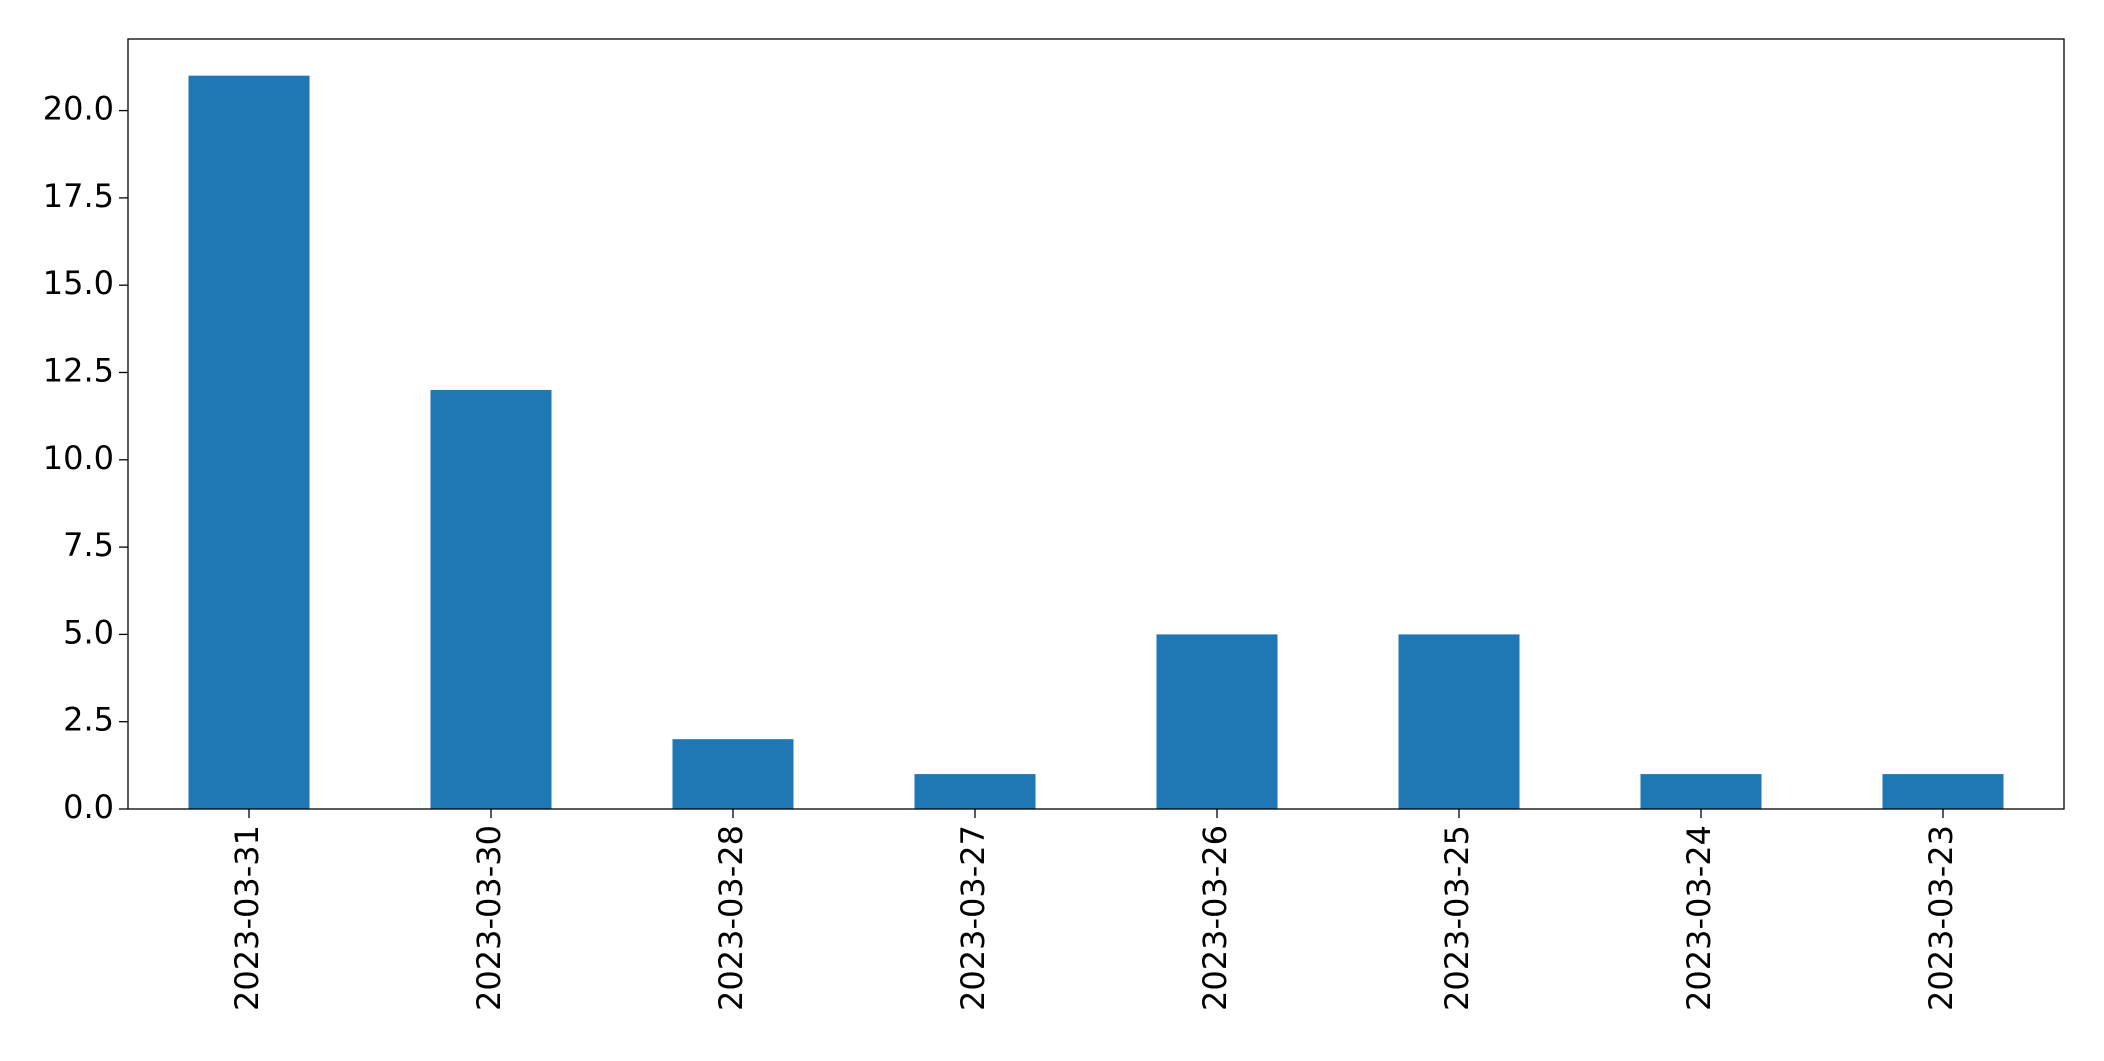  What do you see at coordinates (78, 196) in the screenshot?
I see `y-tick-label: 17.5` at bounding box center [78, 196].